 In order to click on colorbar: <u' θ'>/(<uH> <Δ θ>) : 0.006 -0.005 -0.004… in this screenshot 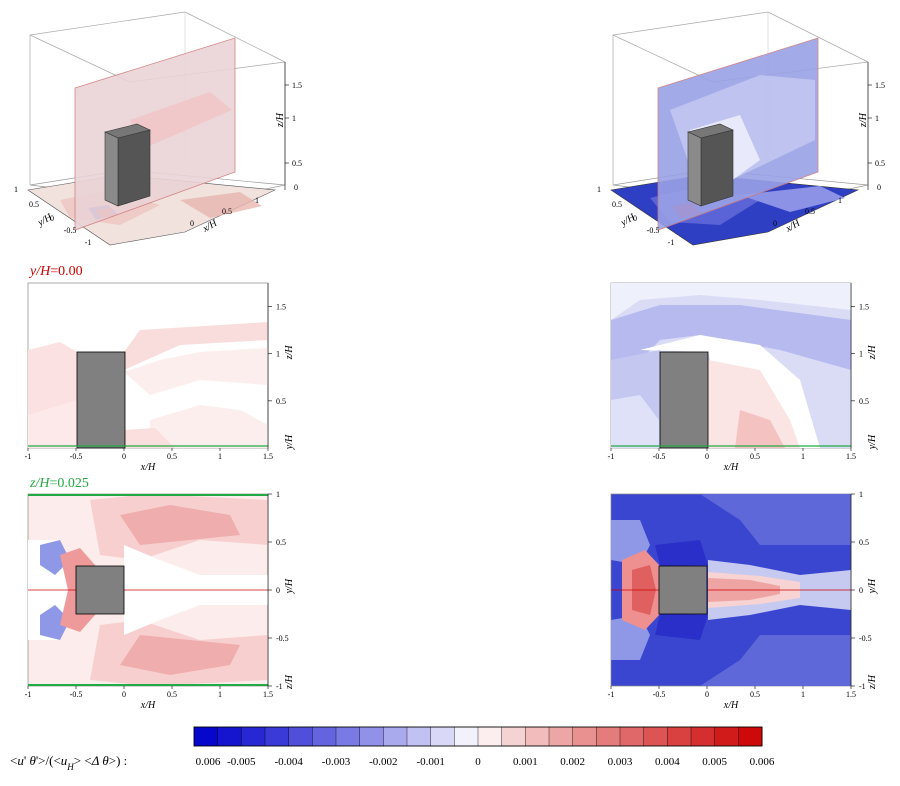, I will do `click(392, 749)`.